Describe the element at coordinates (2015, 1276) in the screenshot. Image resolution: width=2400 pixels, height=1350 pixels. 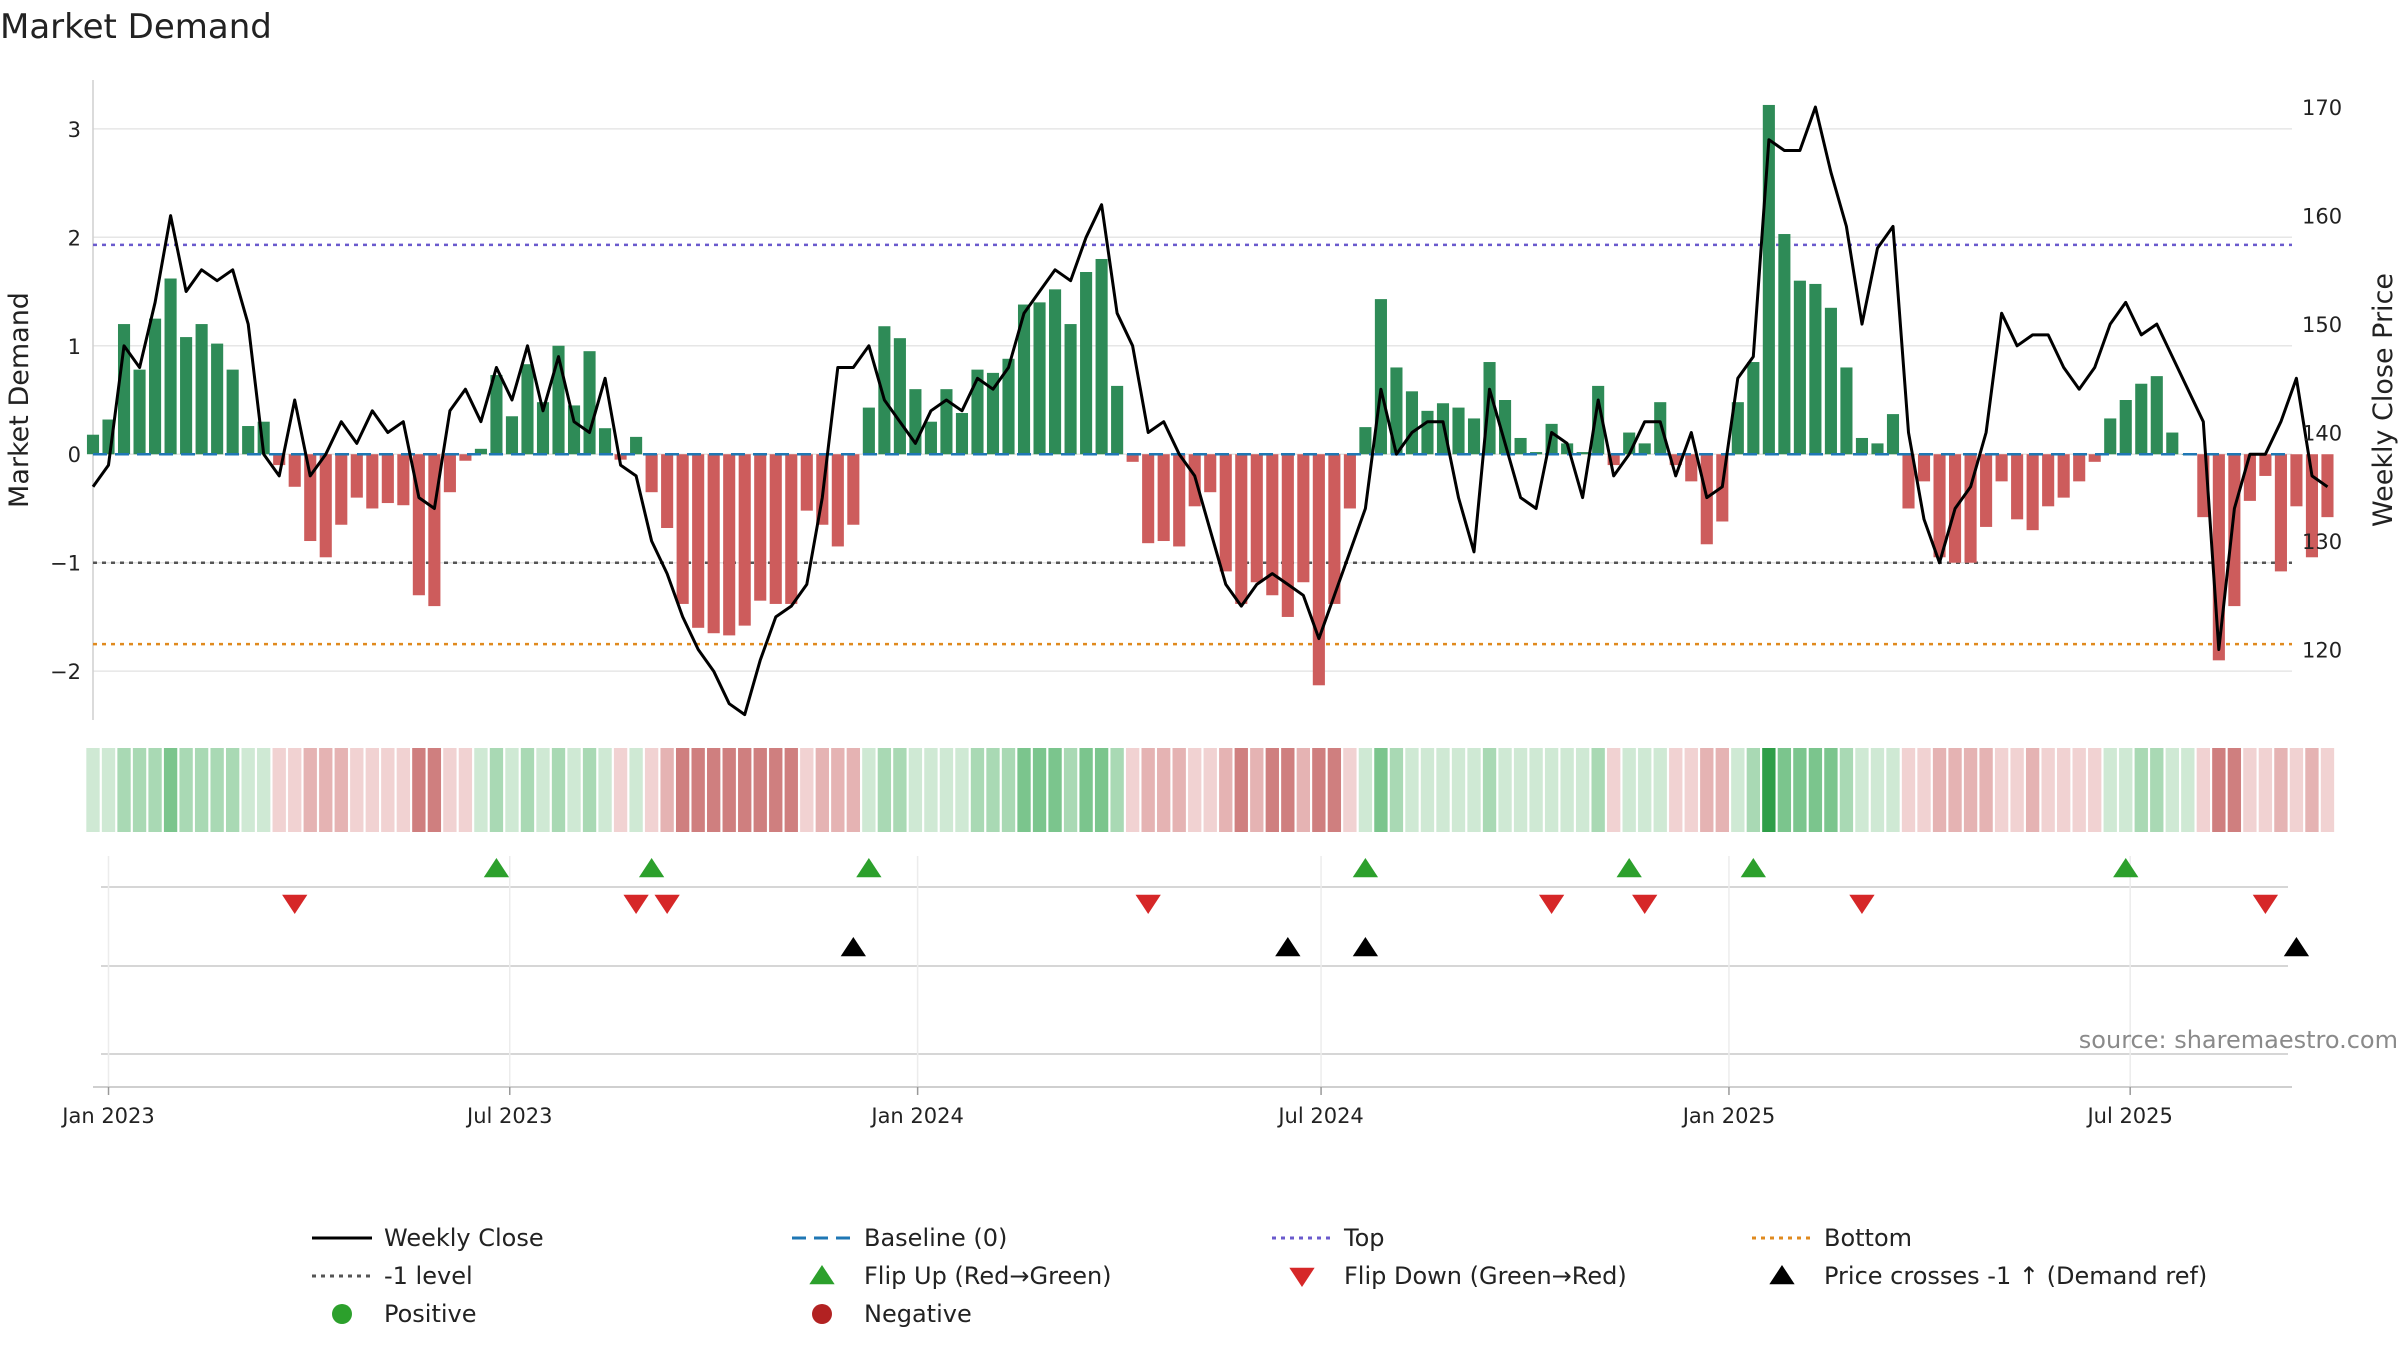
I see `legend-label: Price crosses -1 ↑ (Demand ref)` at that location.